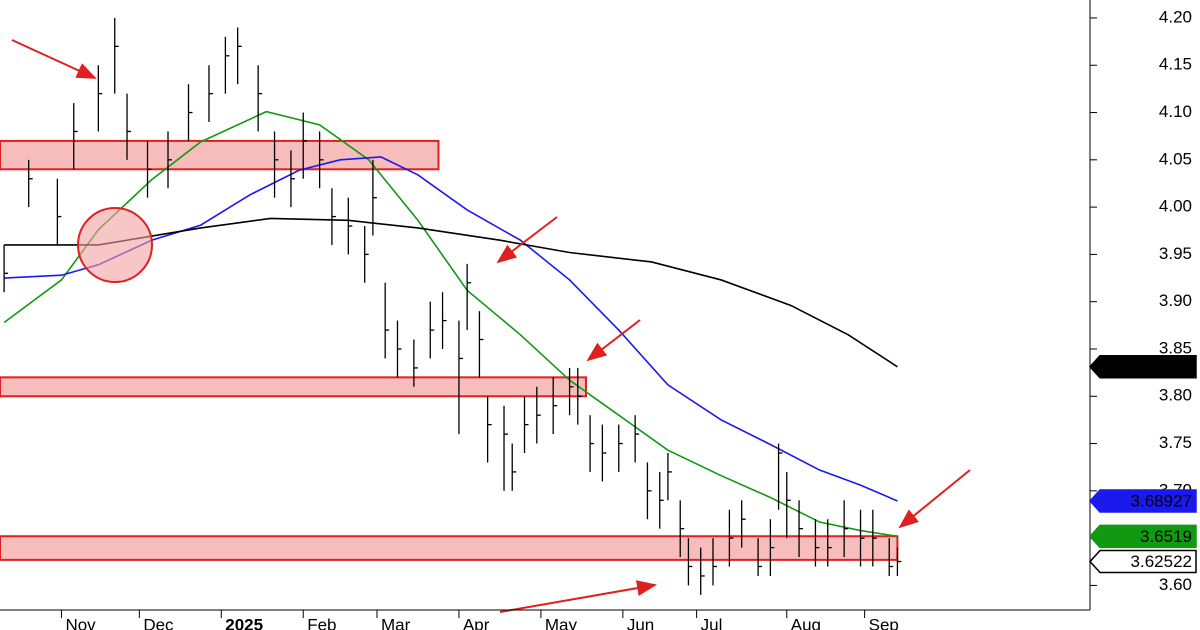 Image resolution: width=1200 pixels, height=630 pixels. I want to click on y-tick-label: 3.90, so click(1175, 300).